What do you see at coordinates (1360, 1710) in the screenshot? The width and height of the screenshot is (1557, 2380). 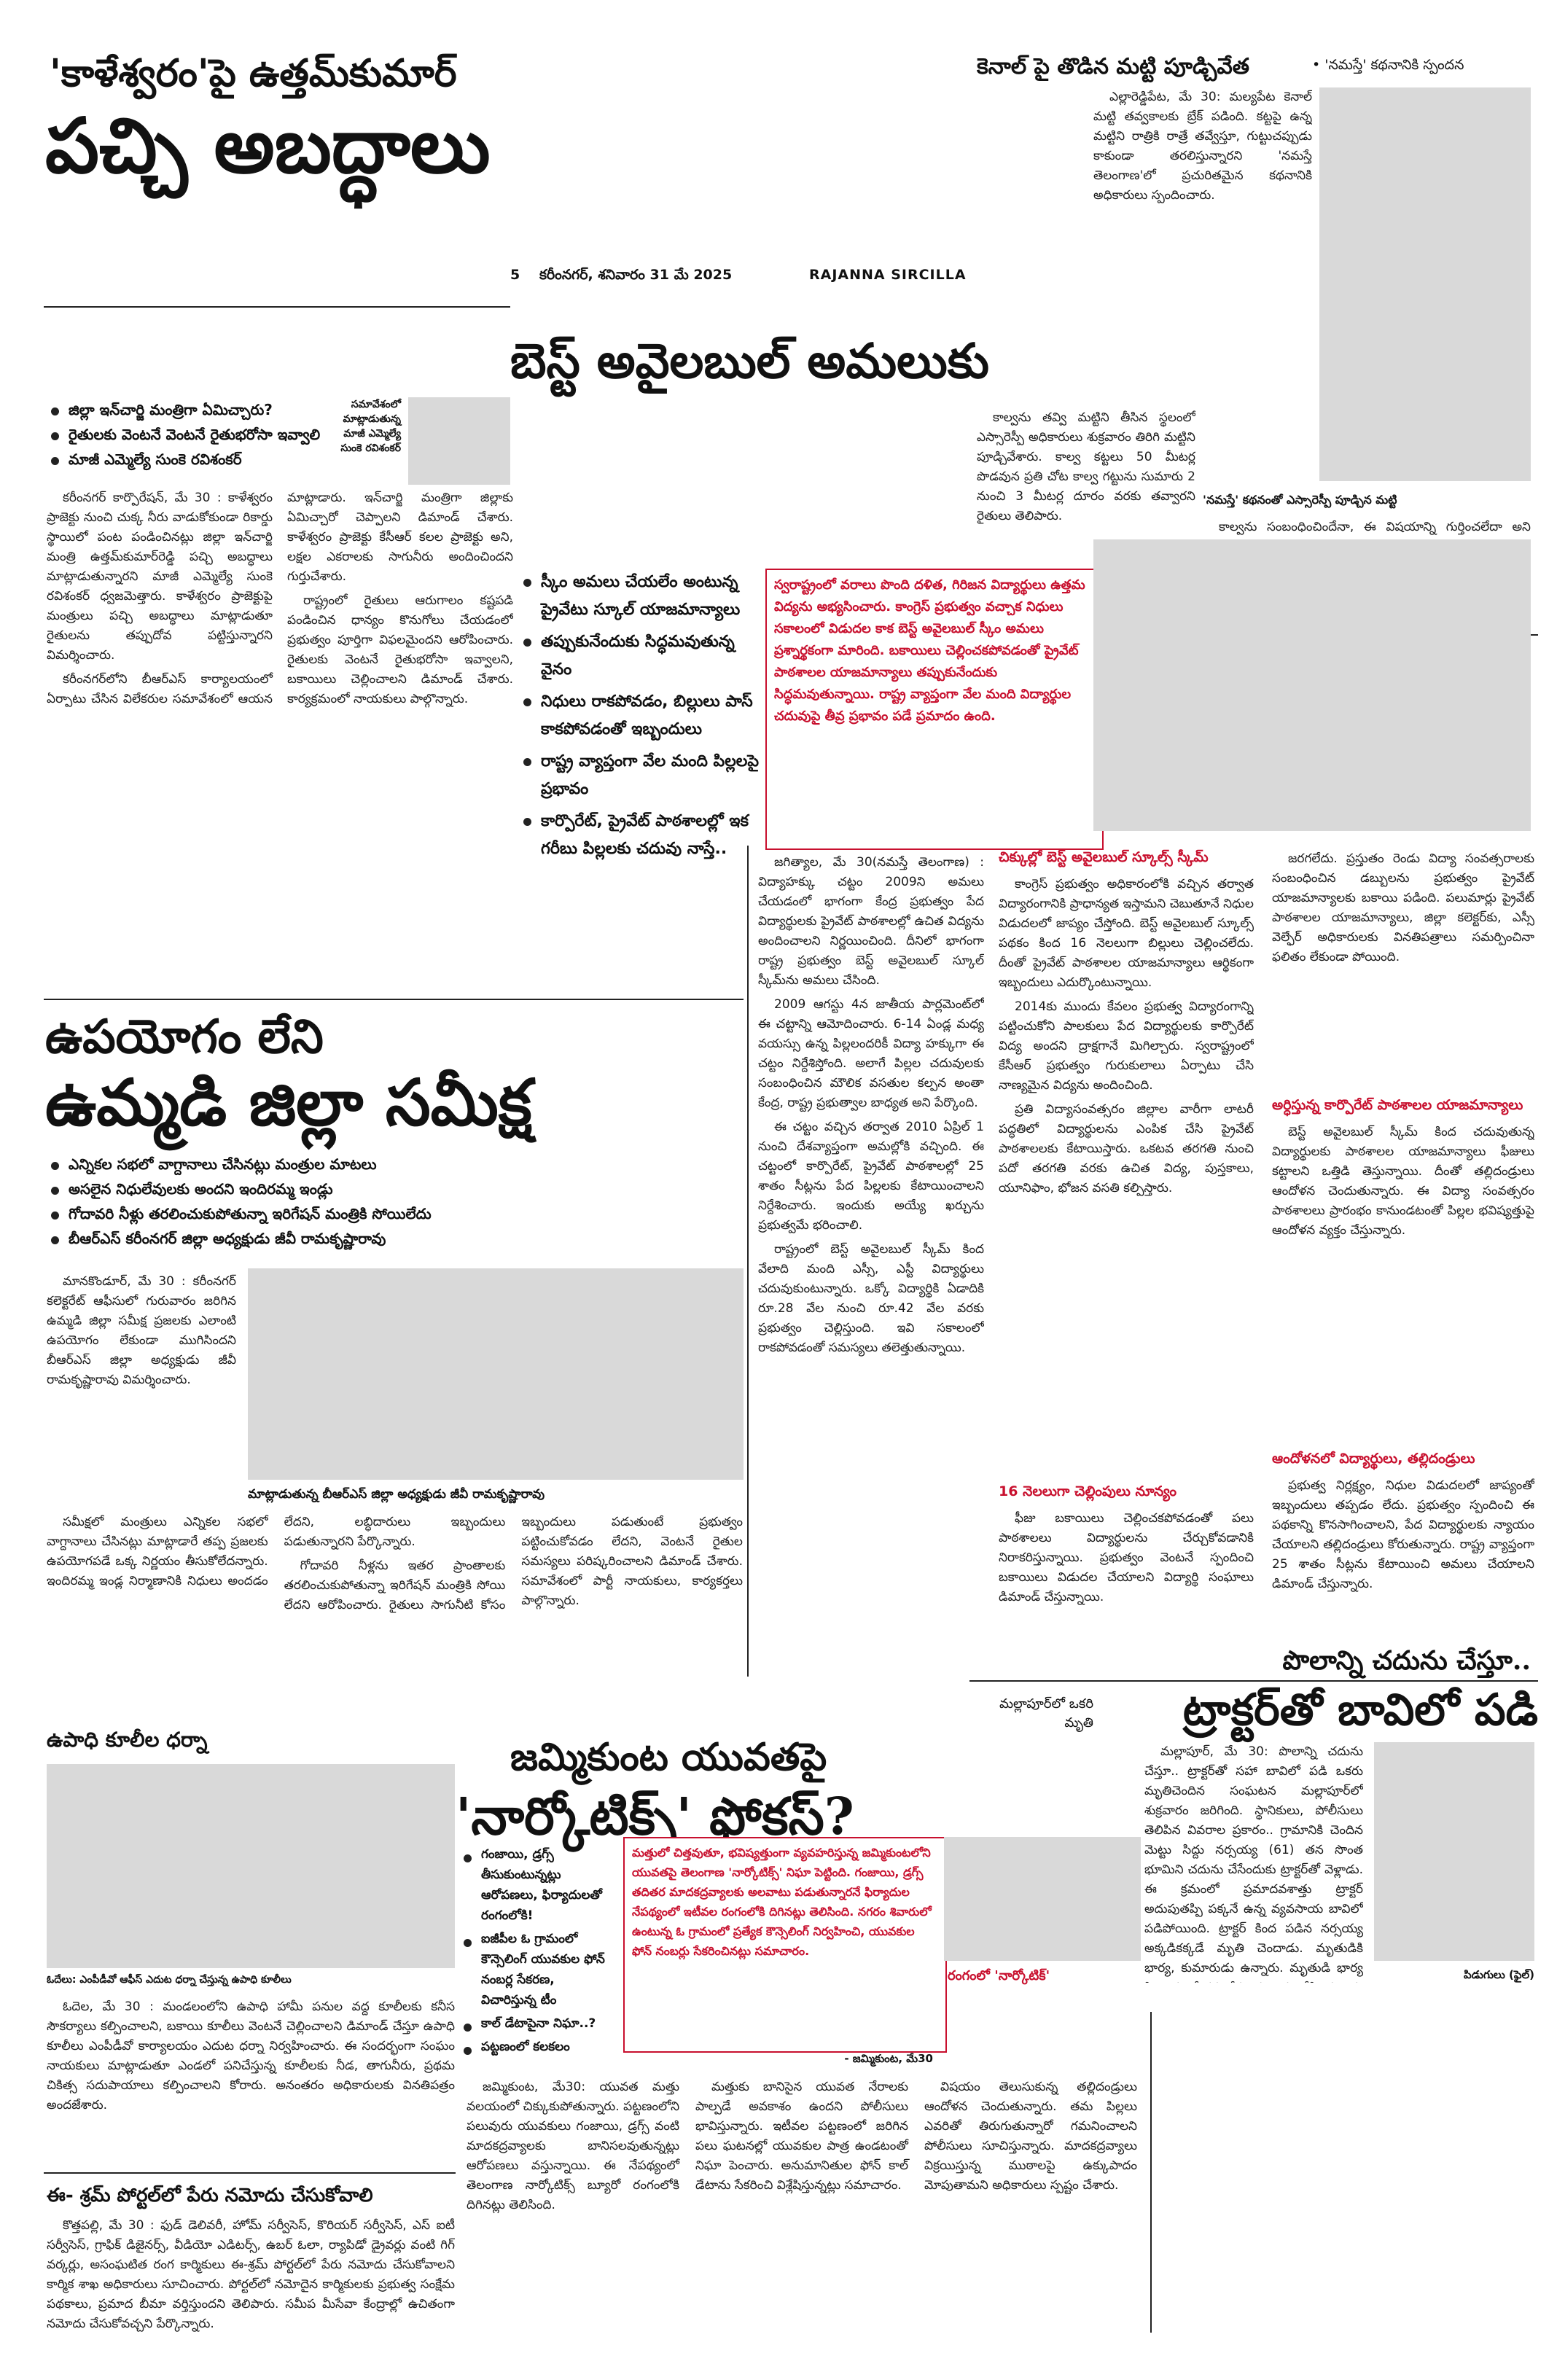 I see `tractor-headline: ట్రాక్టర్‌తో బావిలో పడి` at bounding box center [1360, 1710].